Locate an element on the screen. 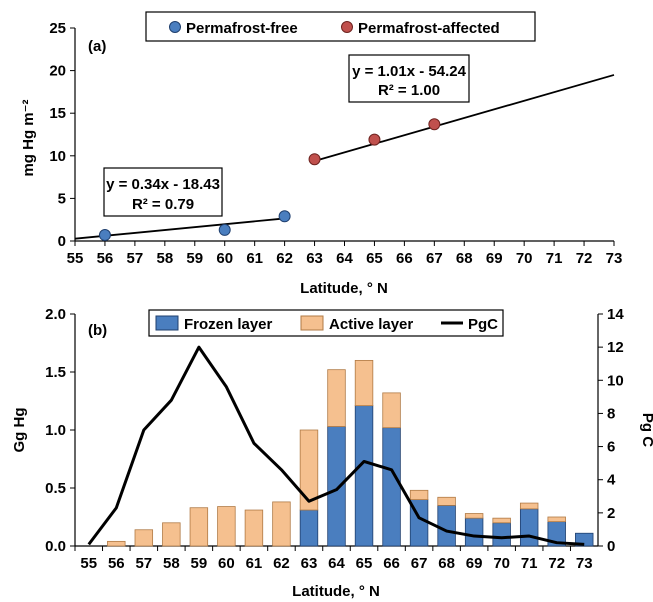  panel-b-x-tick-label: 69 is located at coordinates (474, 563).